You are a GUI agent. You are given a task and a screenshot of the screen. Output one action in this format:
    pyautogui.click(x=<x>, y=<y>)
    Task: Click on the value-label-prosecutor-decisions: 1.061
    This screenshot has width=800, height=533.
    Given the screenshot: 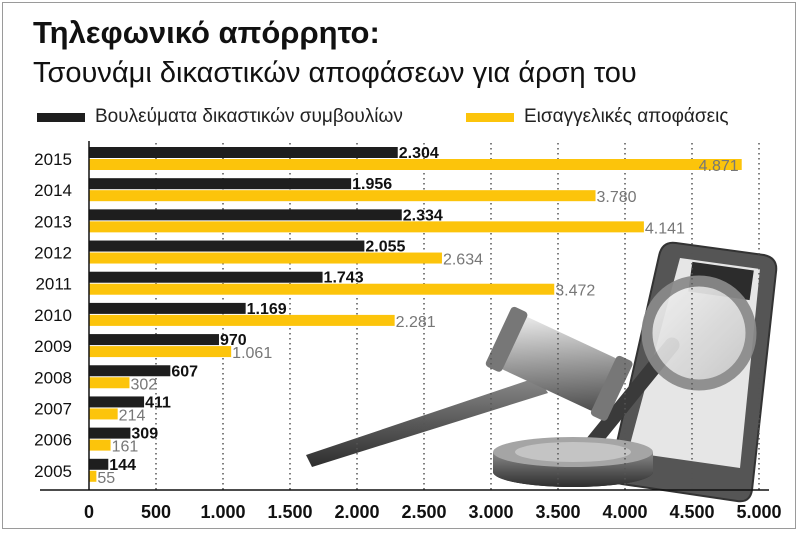 What is the action you would take?
    pyautogui.click(x=252, y=353)
    